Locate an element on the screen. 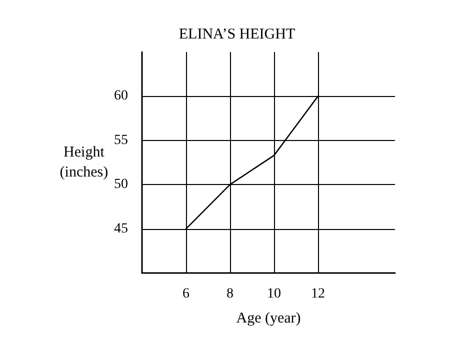 The width and height of the screenshot is (453, 354). y-tick-label: 60 is located at coordinates (121, 96).